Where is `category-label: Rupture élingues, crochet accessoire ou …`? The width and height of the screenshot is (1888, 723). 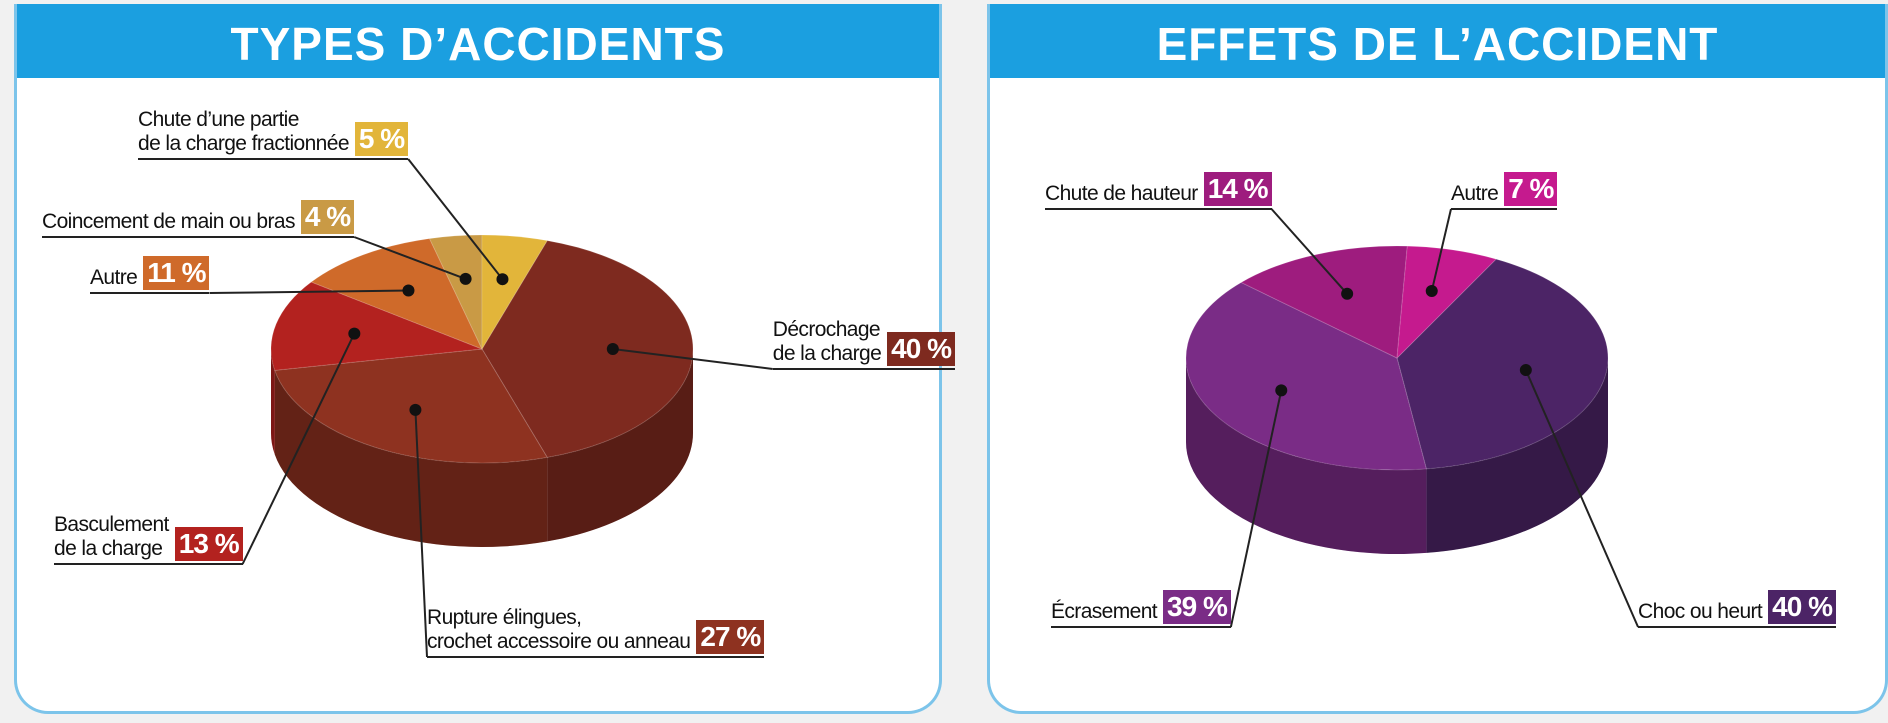
category-label: Rupture élingues, crochet accessoire ou … is located at coordinates (559, 629).